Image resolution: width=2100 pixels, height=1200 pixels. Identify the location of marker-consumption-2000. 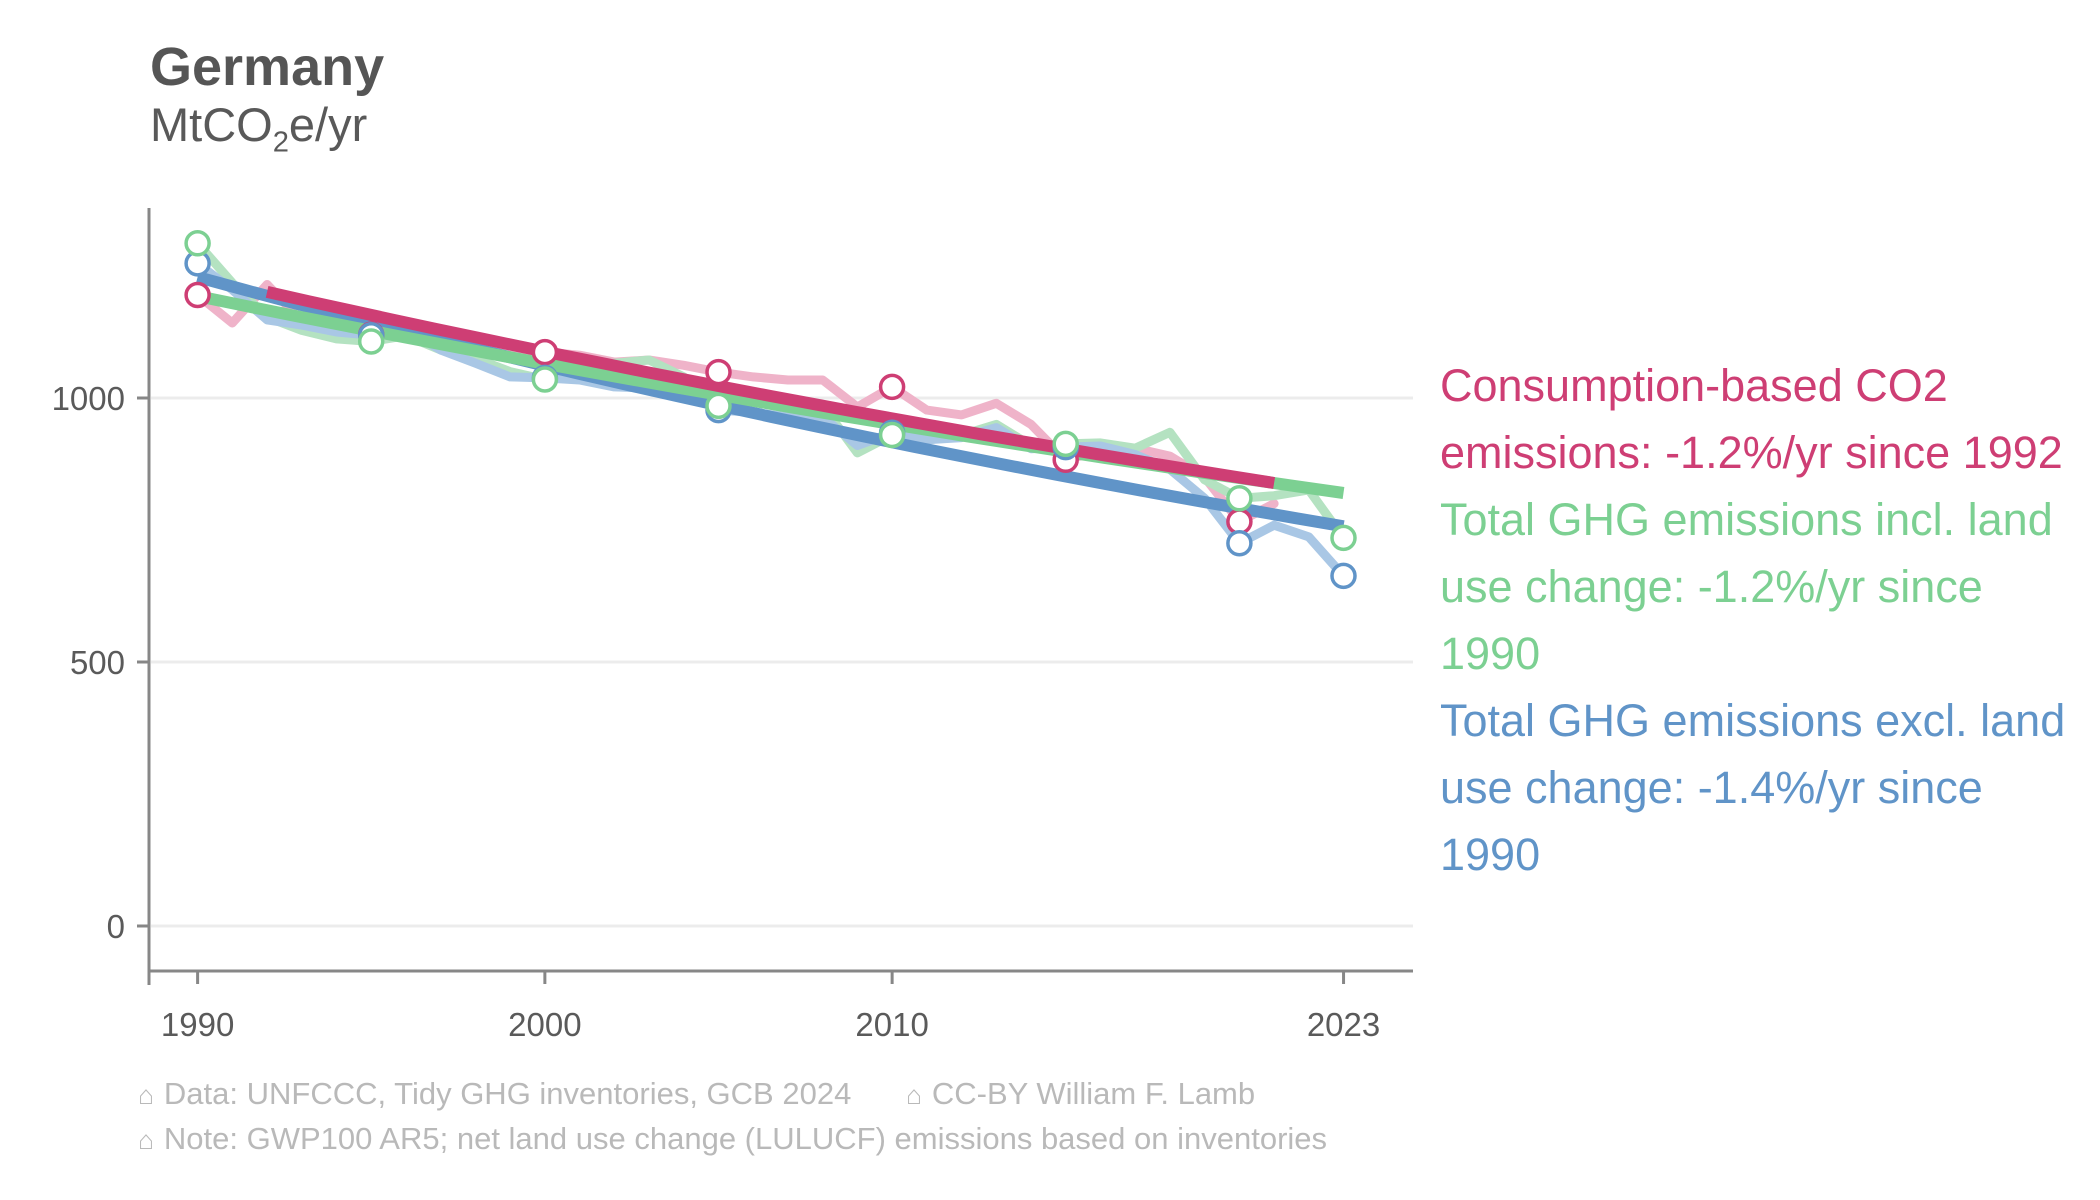
(545, 352).